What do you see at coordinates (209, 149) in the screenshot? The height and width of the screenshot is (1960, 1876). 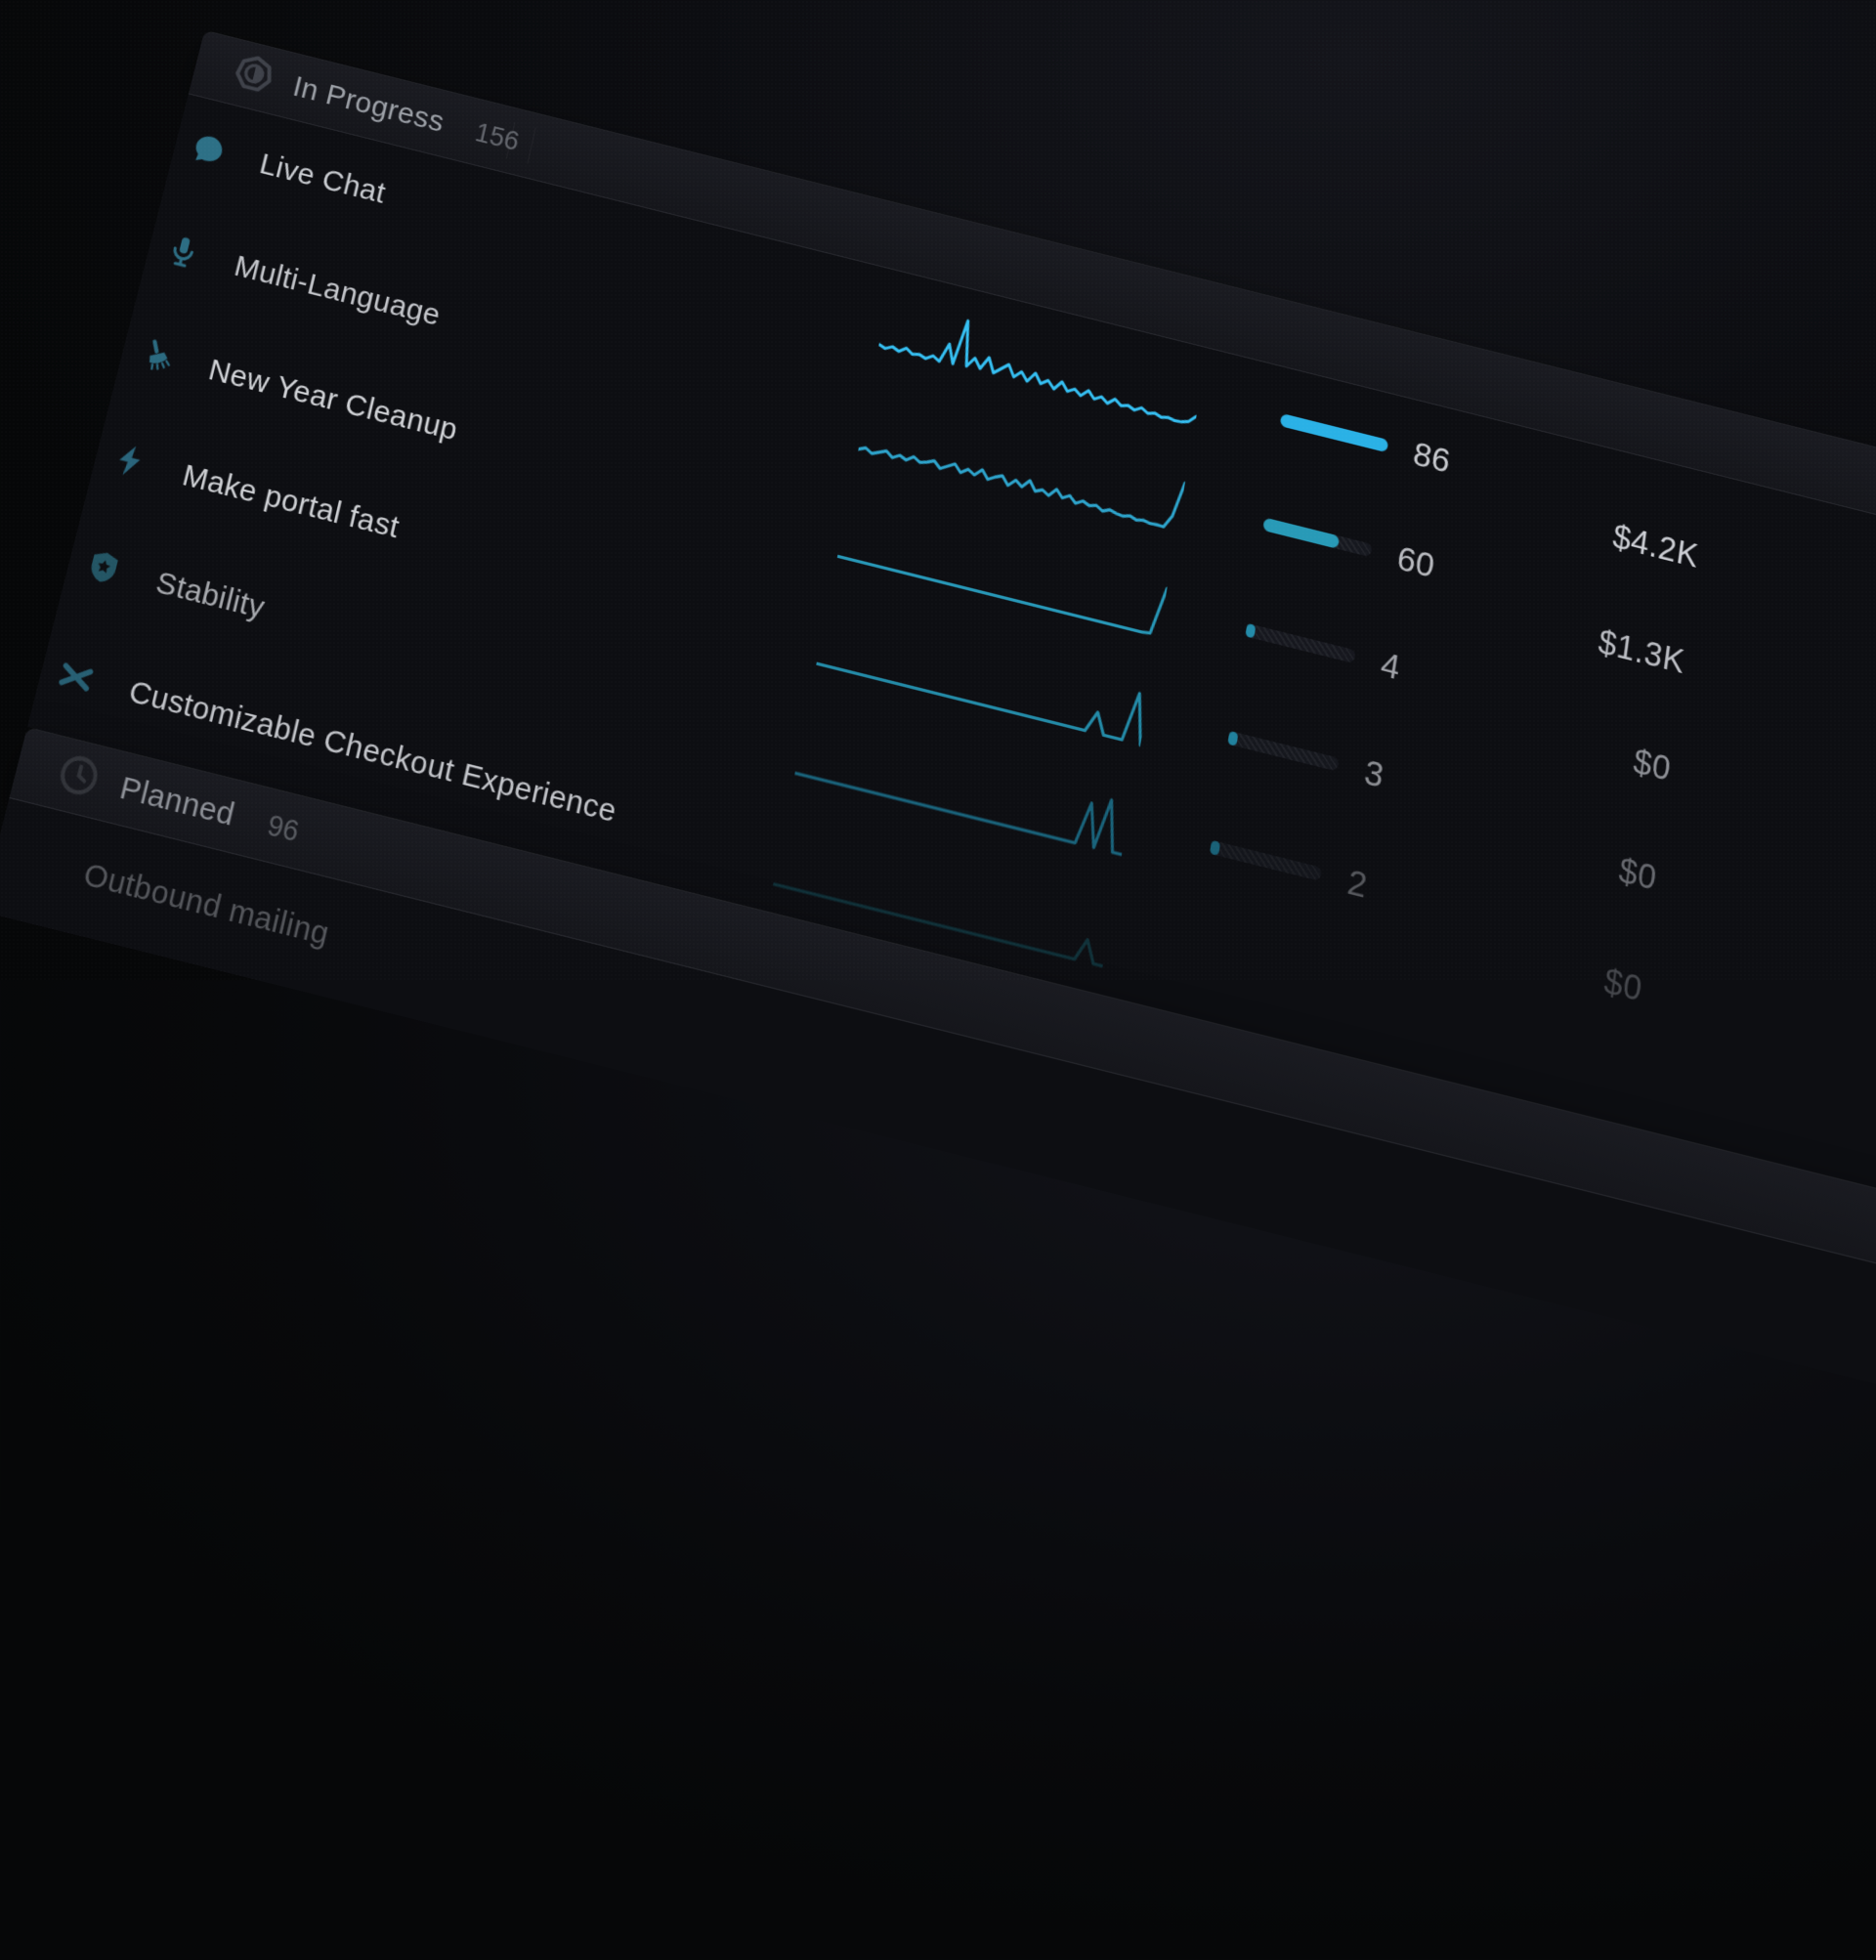 I see `chat-bubble-icon` at bounding box center [209, 149].